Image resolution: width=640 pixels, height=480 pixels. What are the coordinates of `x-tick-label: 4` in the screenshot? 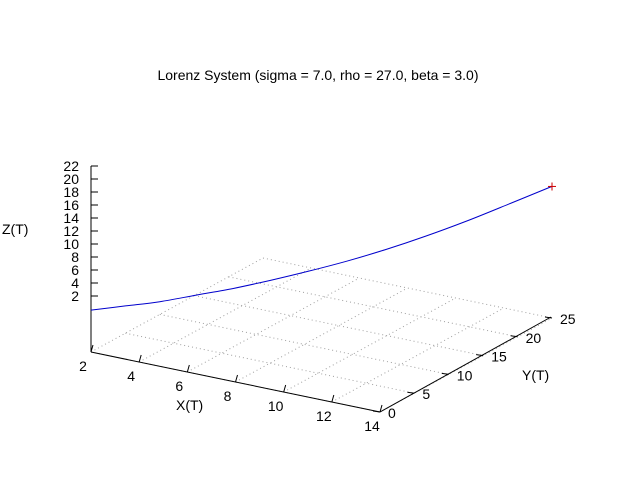 It's located at (131, 376).